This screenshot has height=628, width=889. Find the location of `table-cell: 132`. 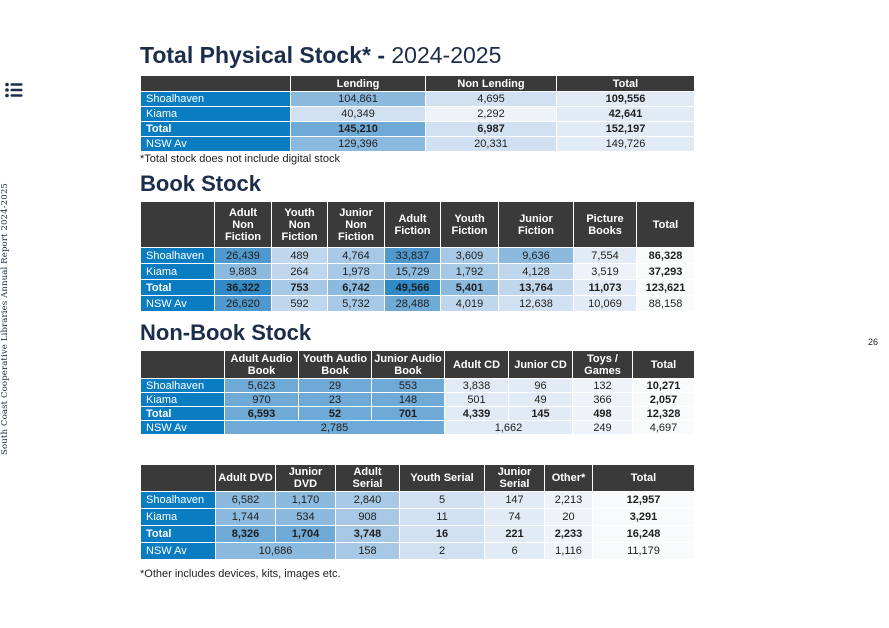

table-cell: 132 is located at coordinates (602, 385).